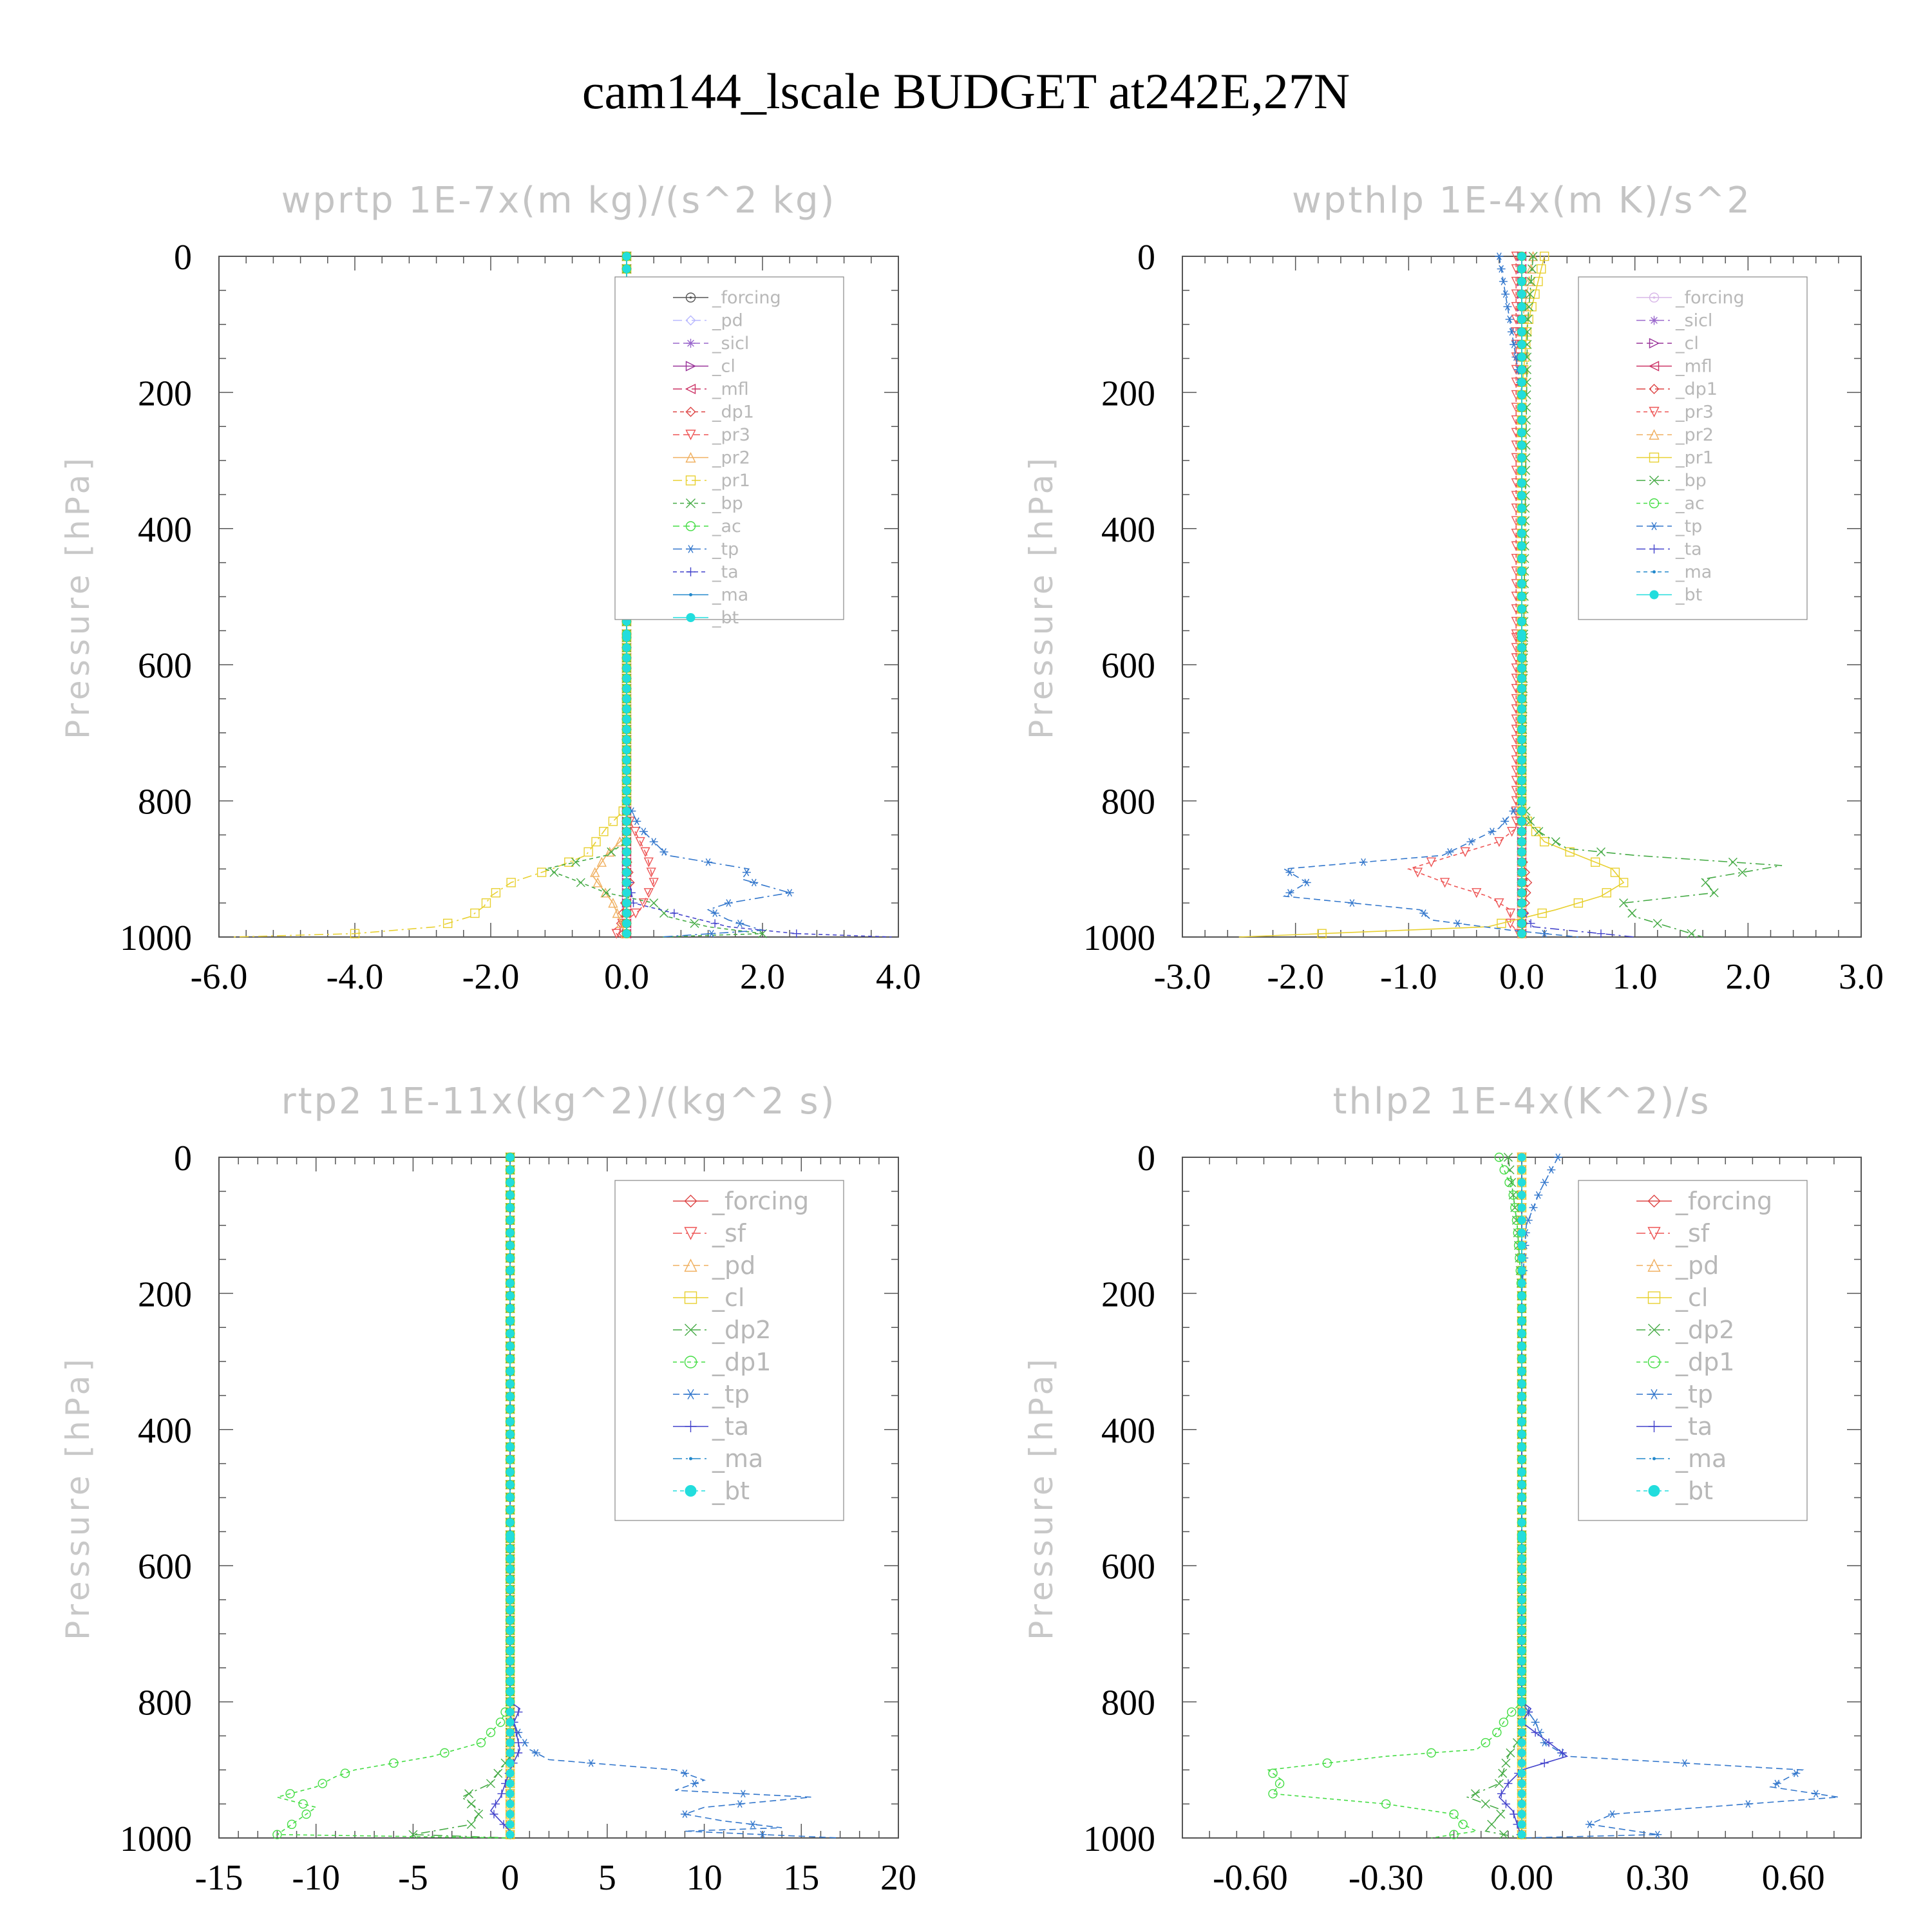  Describe the element at coordinates (165, 1431) in the screenshot. I see `y-tick-label: 400` at that location.